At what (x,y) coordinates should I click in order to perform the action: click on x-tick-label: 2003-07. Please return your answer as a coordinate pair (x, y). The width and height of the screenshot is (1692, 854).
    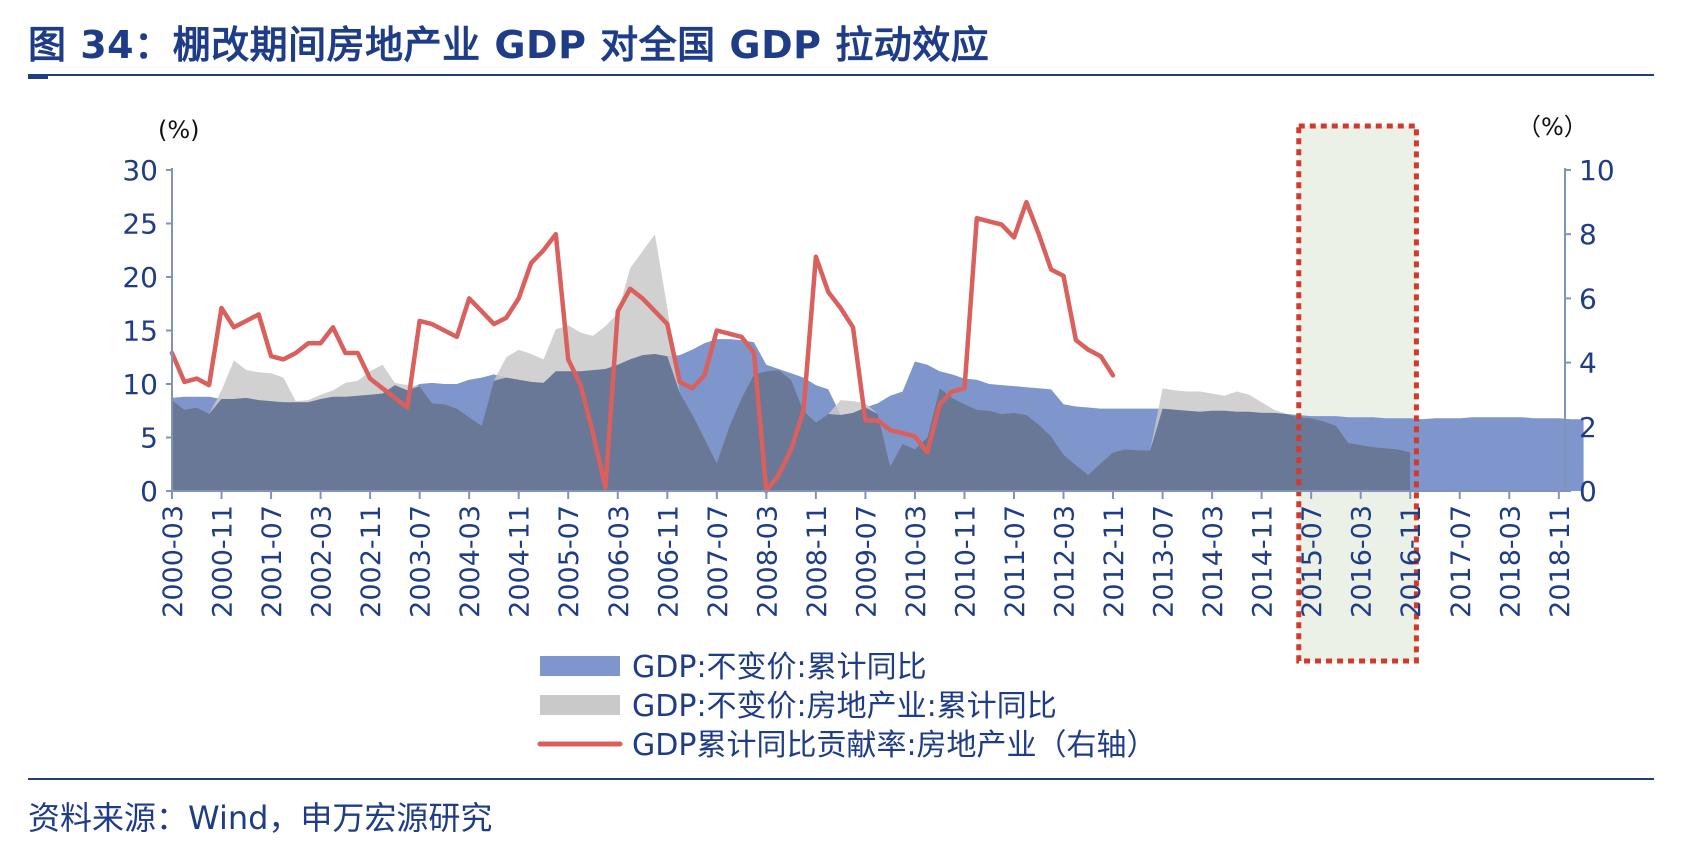
    Looking at the image, I should click on (421, 561).